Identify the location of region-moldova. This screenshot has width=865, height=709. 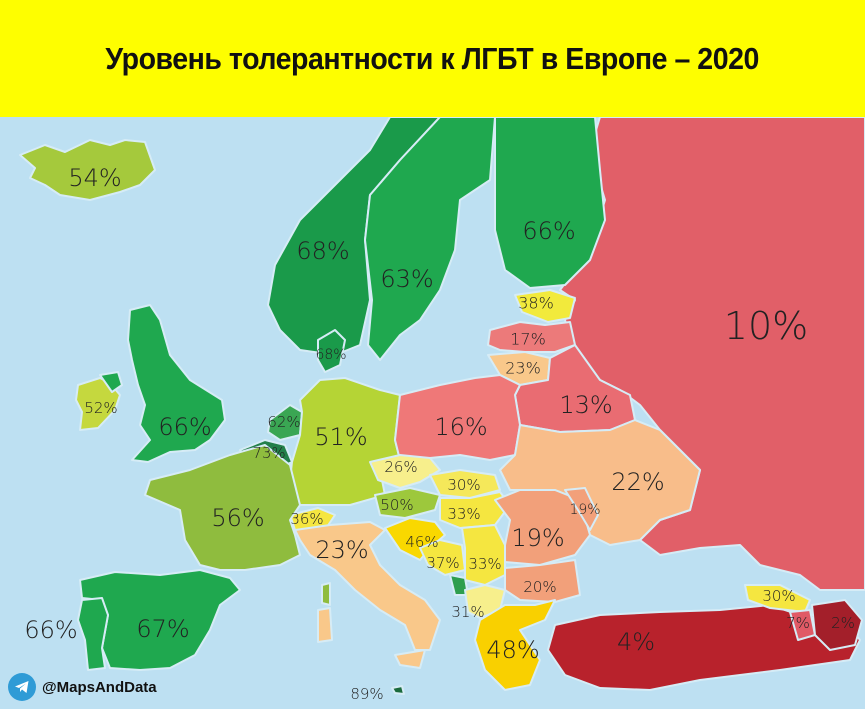
(581, 509).